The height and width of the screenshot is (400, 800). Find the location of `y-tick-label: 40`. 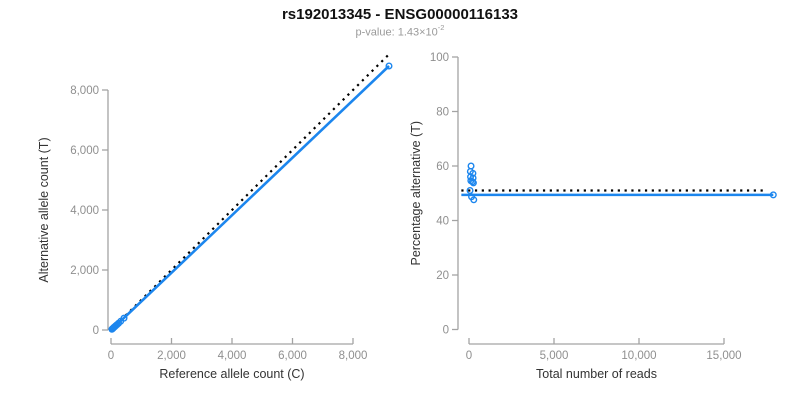

y-tick-label: 40 is located at coordinates (442, 222).